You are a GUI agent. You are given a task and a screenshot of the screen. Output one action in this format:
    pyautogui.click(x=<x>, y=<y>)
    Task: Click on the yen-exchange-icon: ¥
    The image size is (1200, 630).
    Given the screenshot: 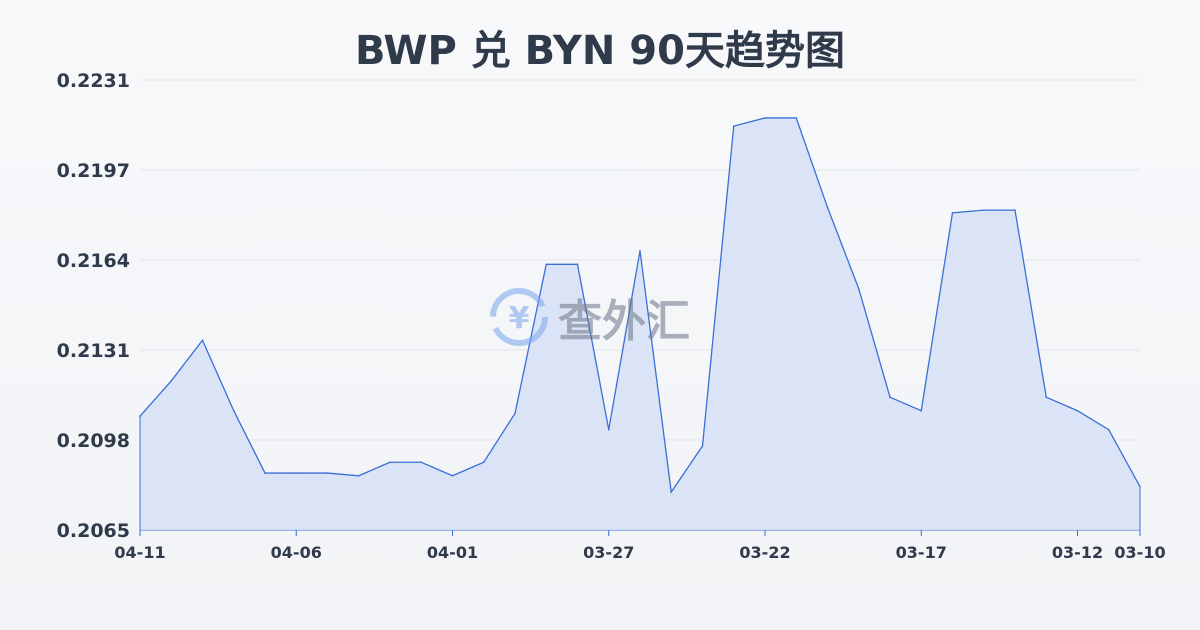 What is the action you would take?
    pyautogui.click(x=519, y=317)
    